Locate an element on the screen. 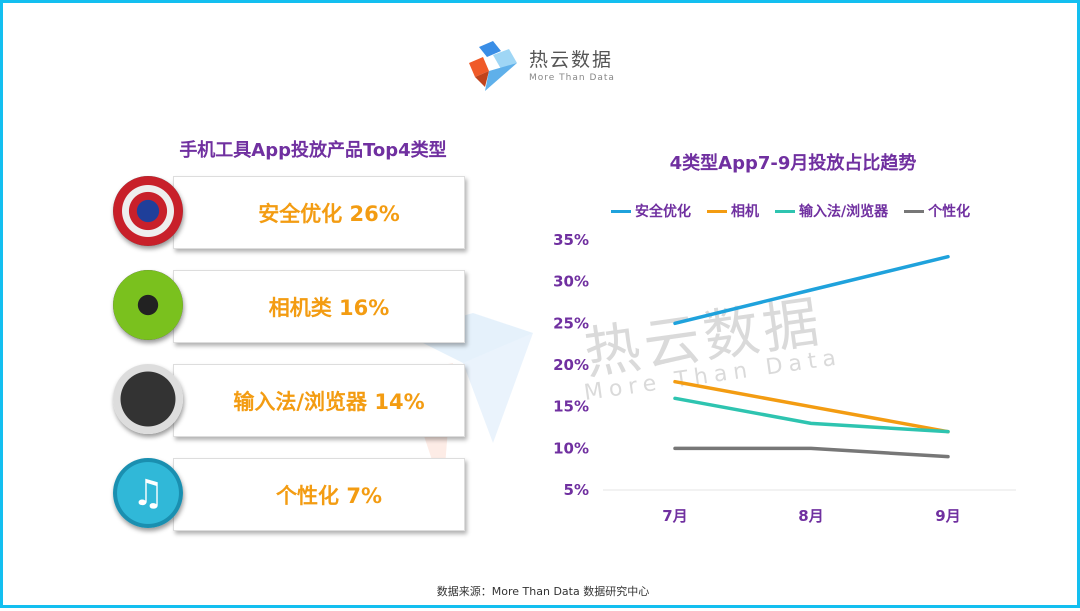 Image resolution: width=1080 pixels, height=611 pixels. card-label: 相机类 16% is located at coordinates (329, 307).